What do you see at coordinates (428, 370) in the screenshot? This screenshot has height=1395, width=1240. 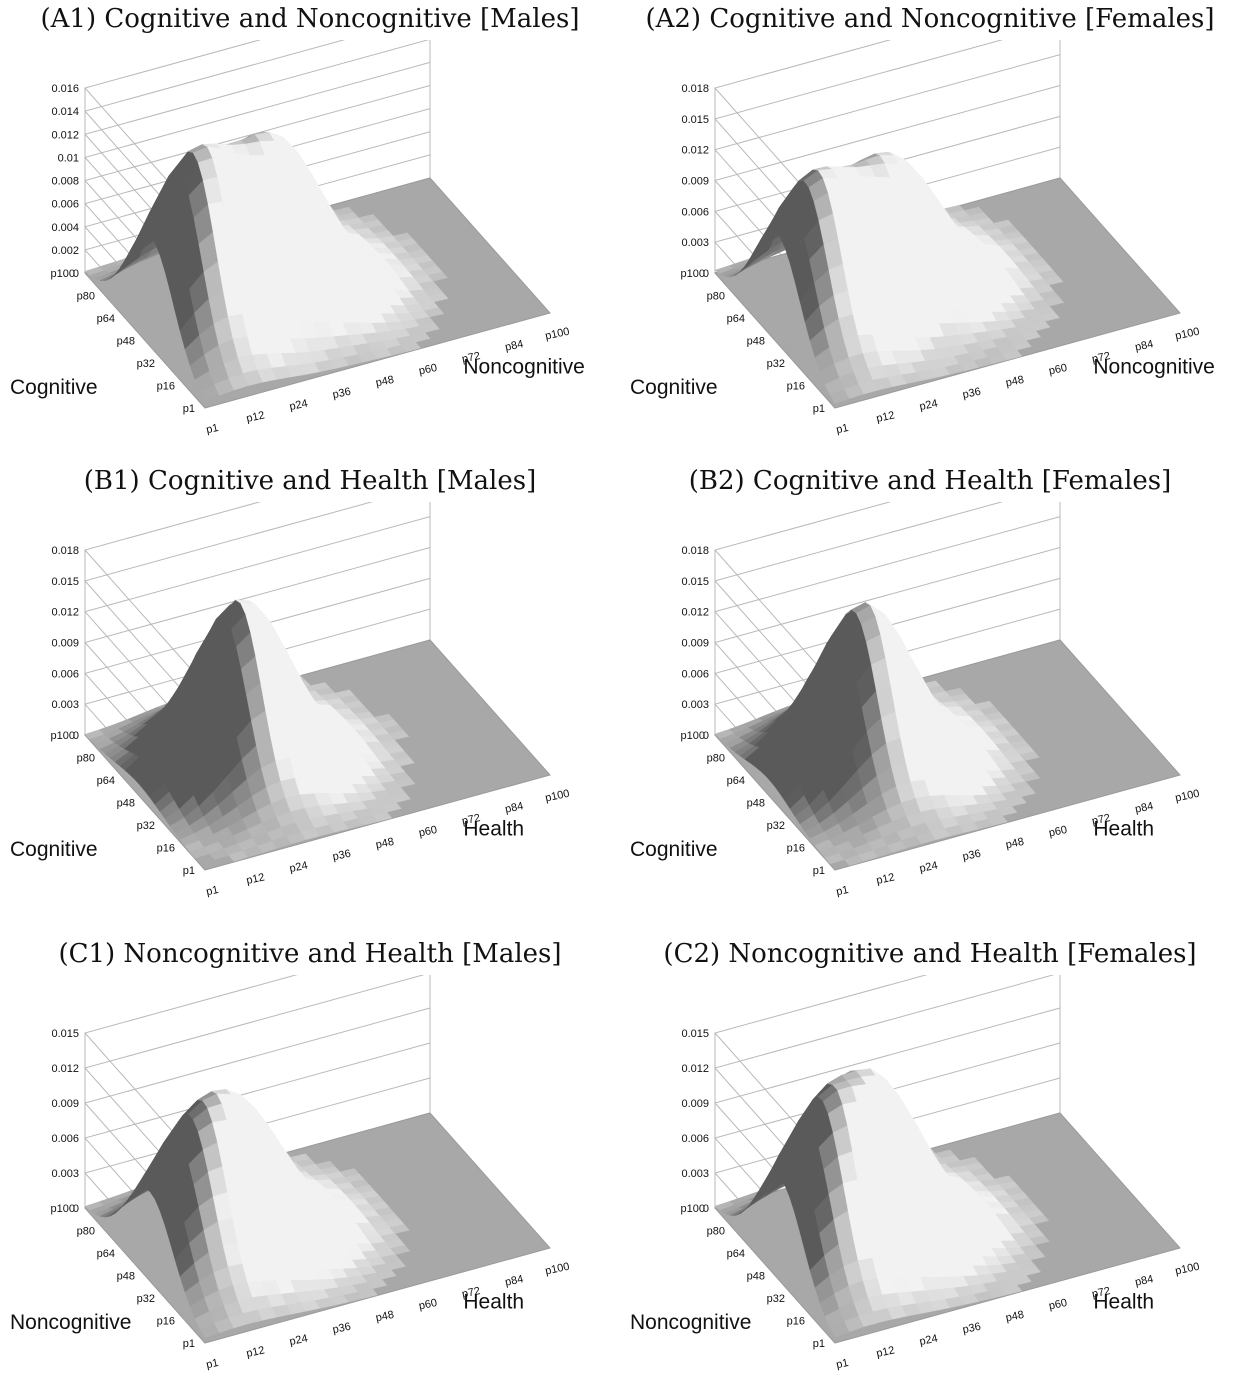 I see `x-tick-label: p60` at bounding box center [428, 370].